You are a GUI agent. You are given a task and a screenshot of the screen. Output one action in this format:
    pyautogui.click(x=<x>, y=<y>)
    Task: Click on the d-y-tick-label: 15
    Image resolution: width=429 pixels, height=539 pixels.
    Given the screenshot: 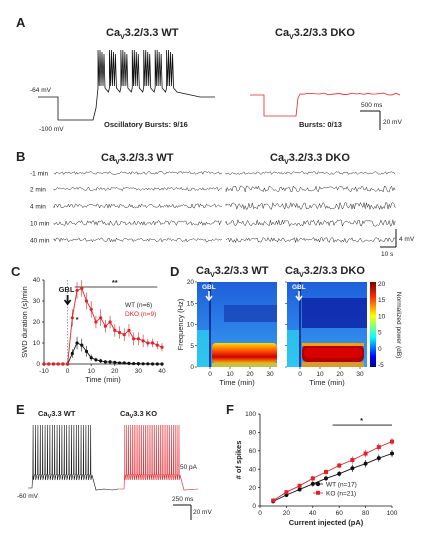 What is the action you would take?
    pyautogui.click(x=191, y=303)
    